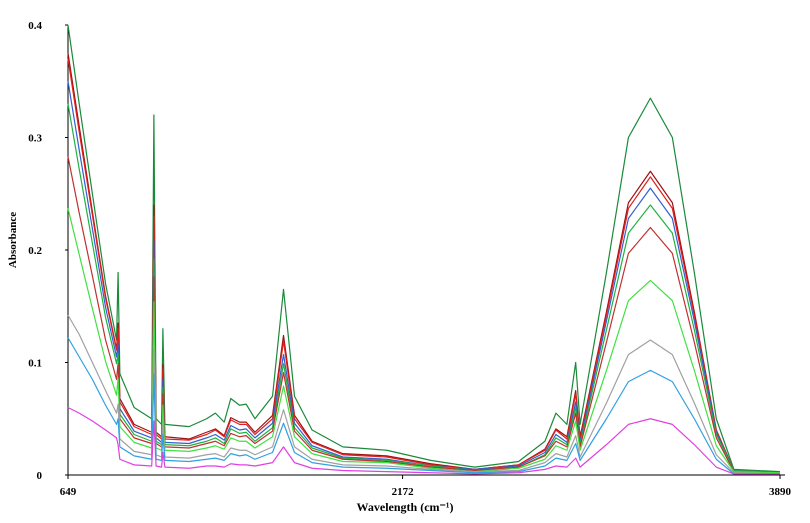 This screenshot has height=523, width=810. I want to click on x-axis-label: Wavelength (cm⁻¹), so click(405, 507).